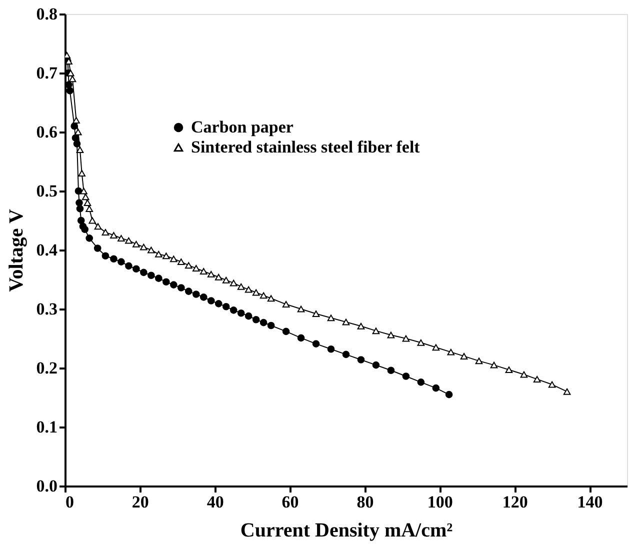 This screenshot has width=632, height=545. I want to click on y-tick-label: 0.4, so click(47, 250).